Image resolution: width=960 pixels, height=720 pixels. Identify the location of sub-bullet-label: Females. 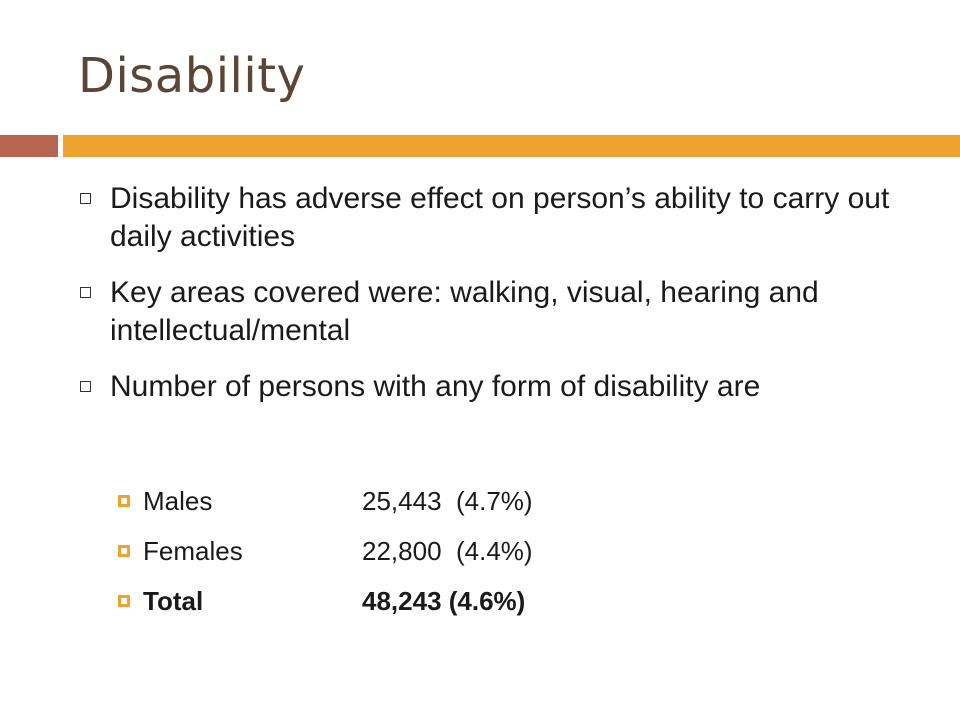
(193, 551).